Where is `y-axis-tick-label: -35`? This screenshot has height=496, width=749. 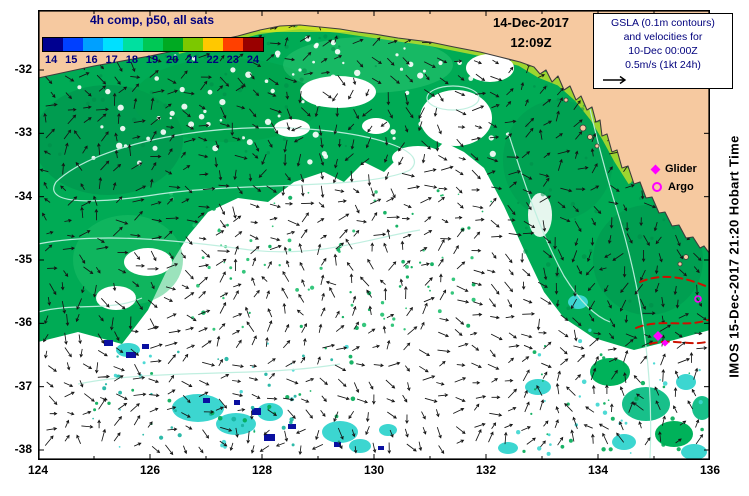
y-axis-tick-label: -35 is located at coordinates (23, 258).